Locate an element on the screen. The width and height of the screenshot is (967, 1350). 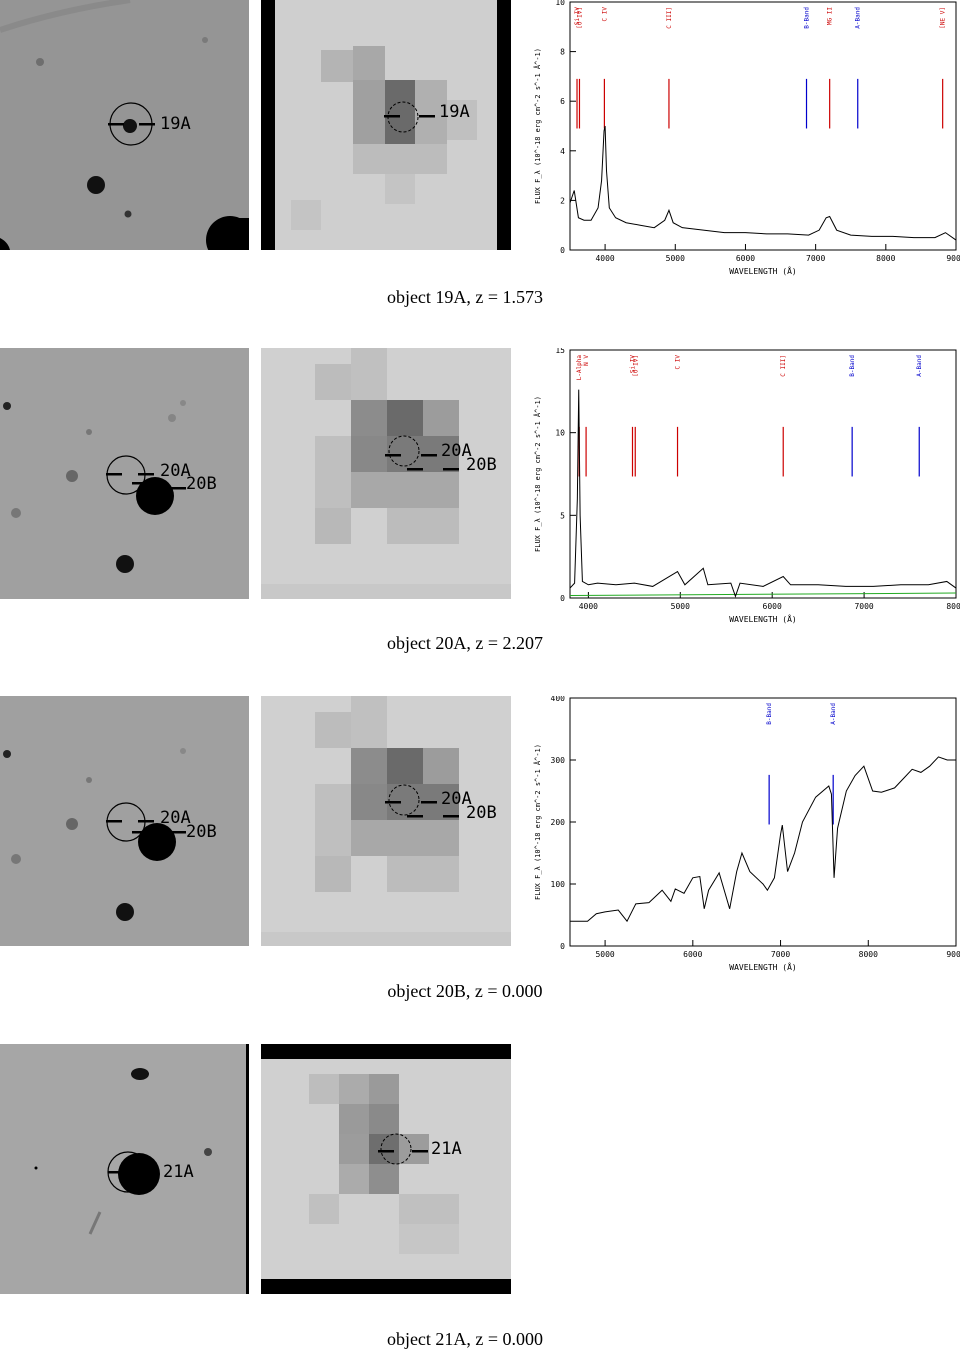
y-tick-label: 100 is located at coordinates (558, 884).